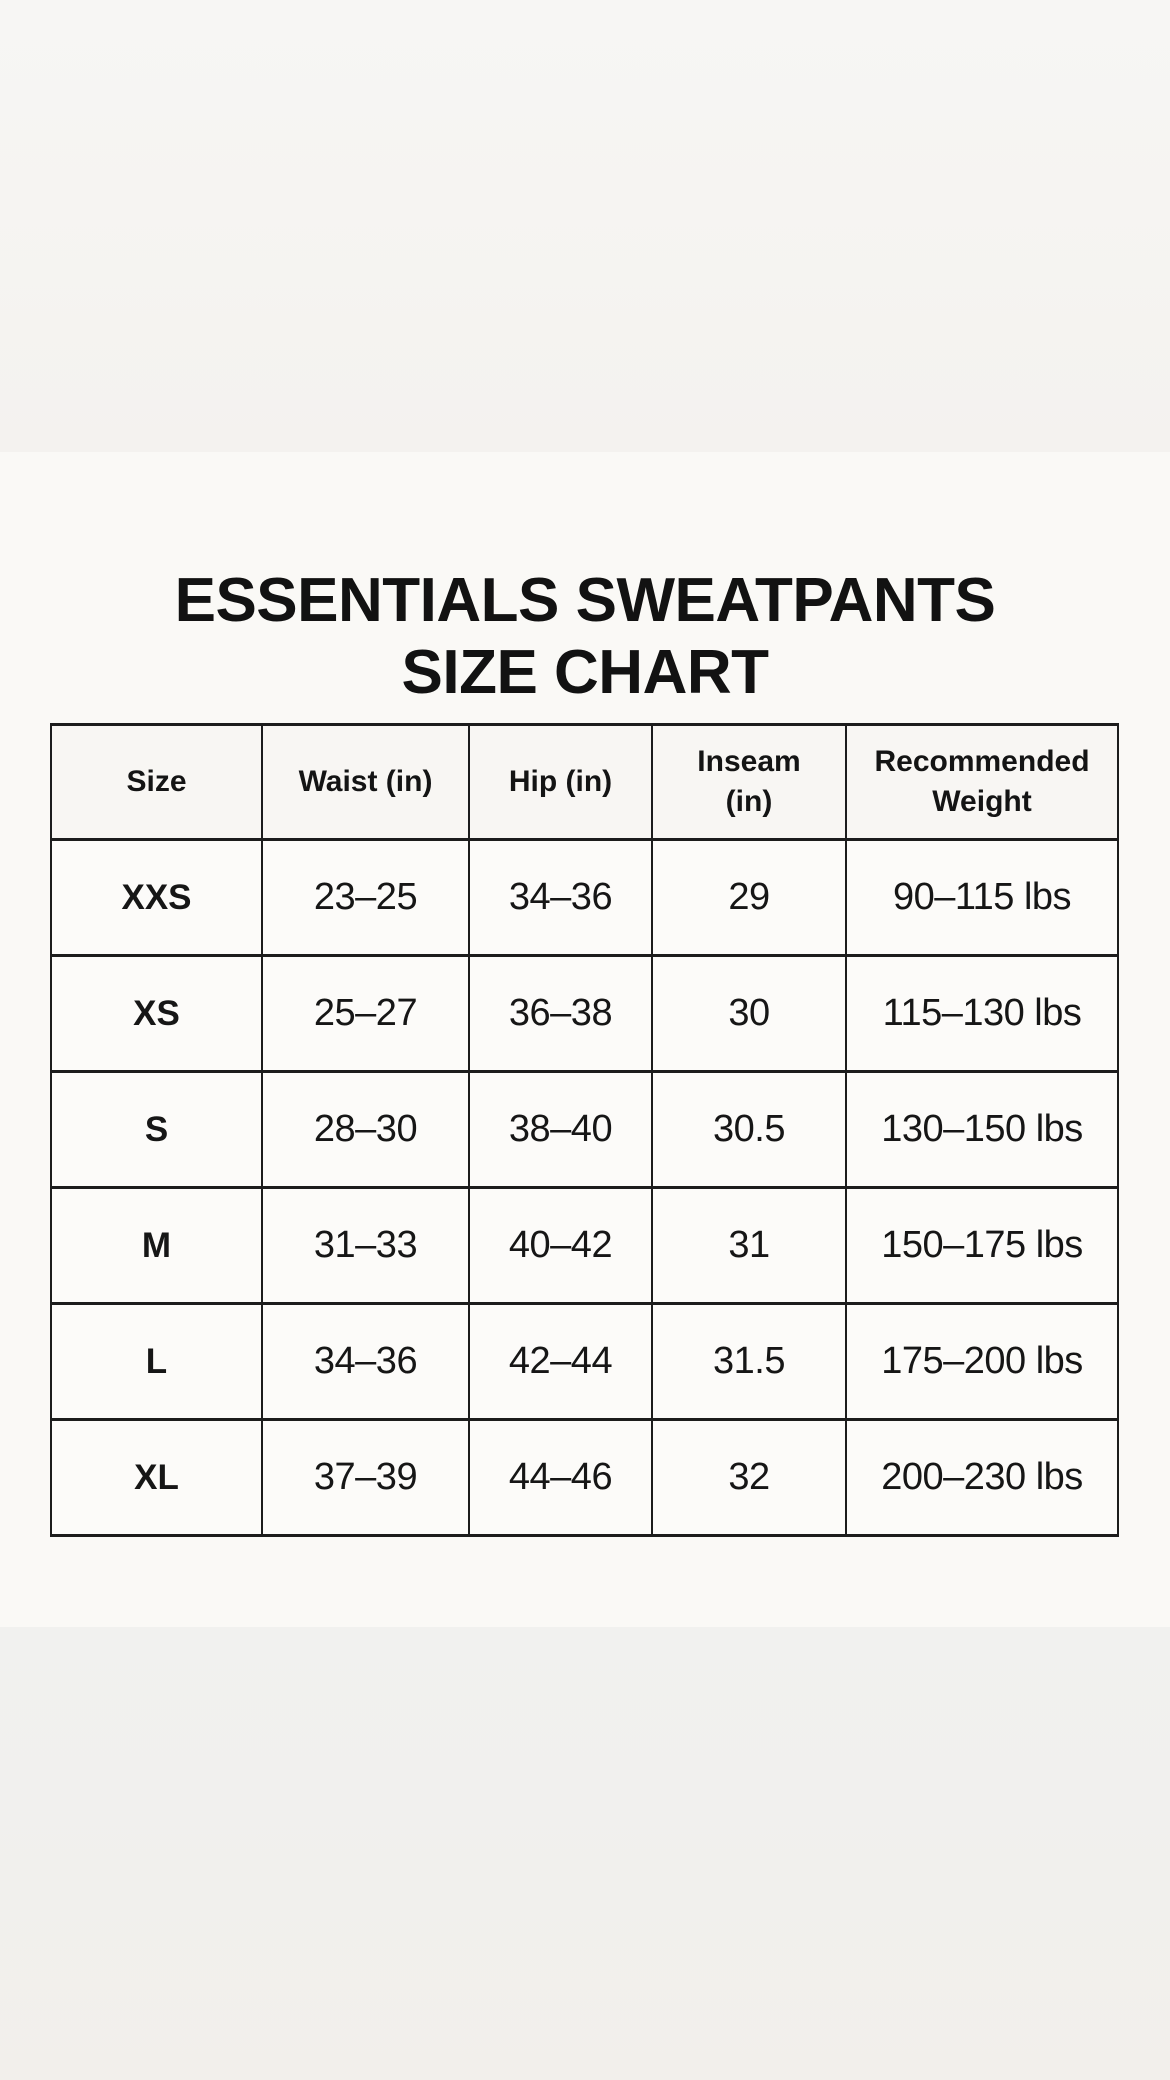  I want to click on cell-weight: 90–115 lbs, so click(982, 897).